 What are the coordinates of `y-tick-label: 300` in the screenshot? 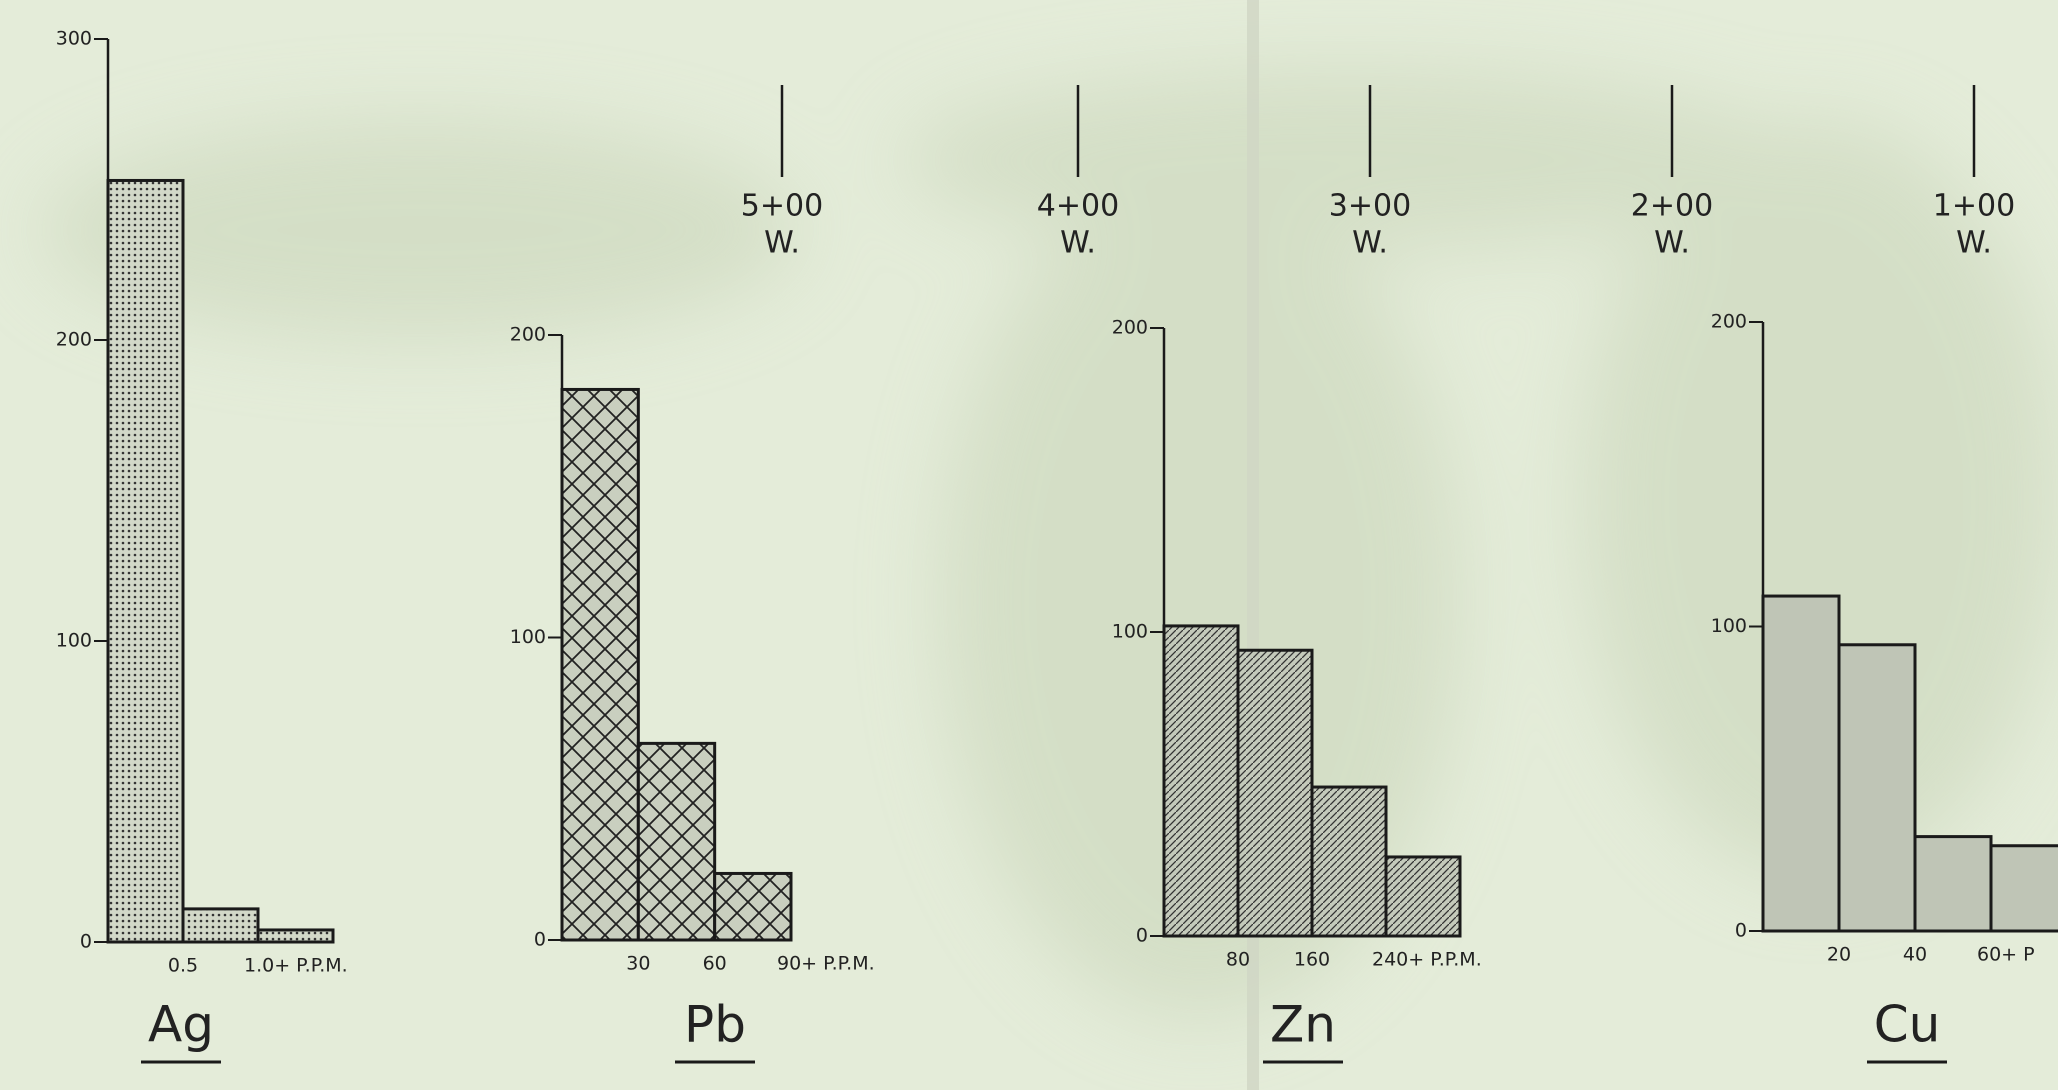 It's located at (74, 39).